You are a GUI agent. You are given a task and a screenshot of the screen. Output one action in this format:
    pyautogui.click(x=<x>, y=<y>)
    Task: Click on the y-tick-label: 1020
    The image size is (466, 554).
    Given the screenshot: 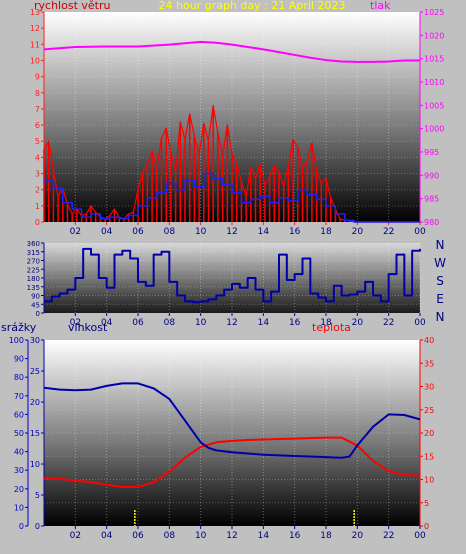 What is the action you would take?
    pyautogui.click(x=434, y=35)
    